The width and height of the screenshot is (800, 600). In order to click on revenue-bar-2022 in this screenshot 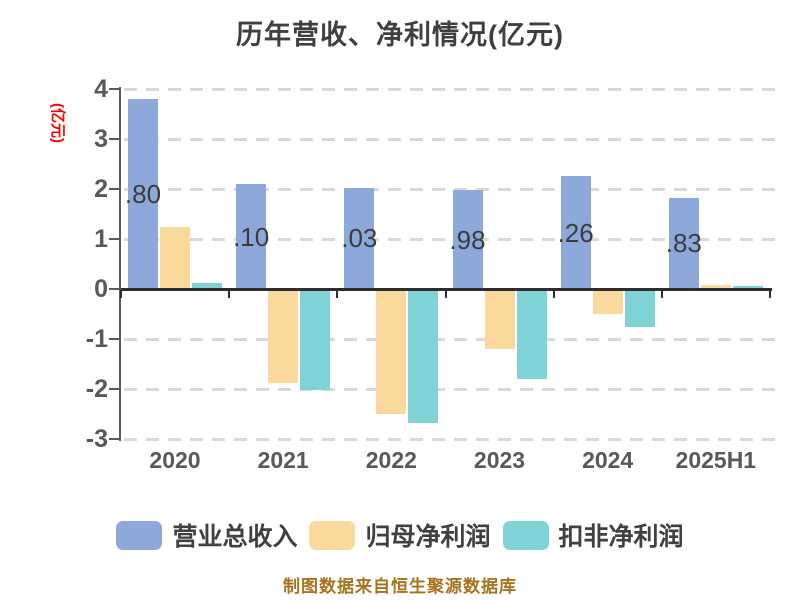, I will do `click(359, 238)`.